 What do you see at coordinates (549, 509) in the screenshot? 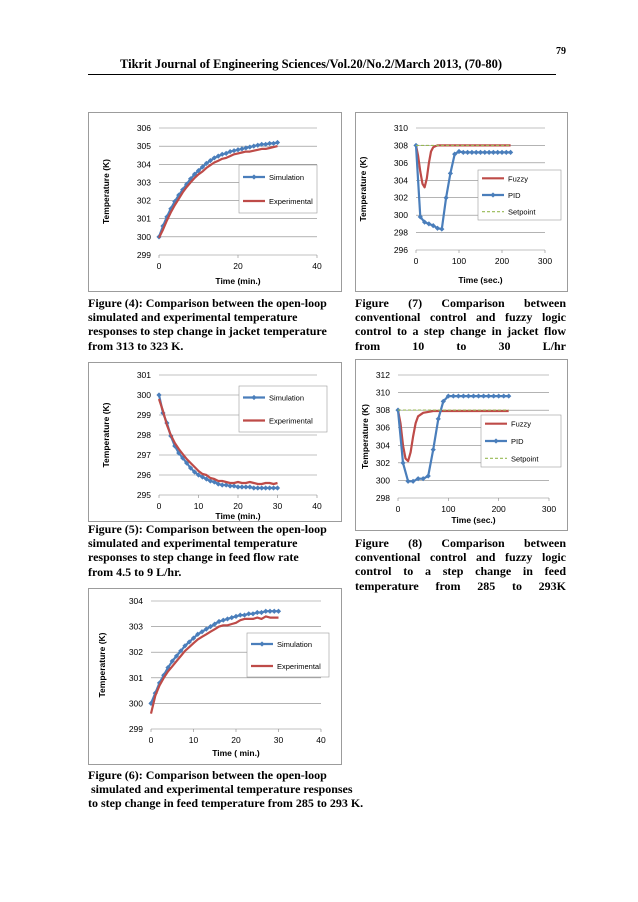
I see `x-tick-label: 300` at bounding box center [549, 509].